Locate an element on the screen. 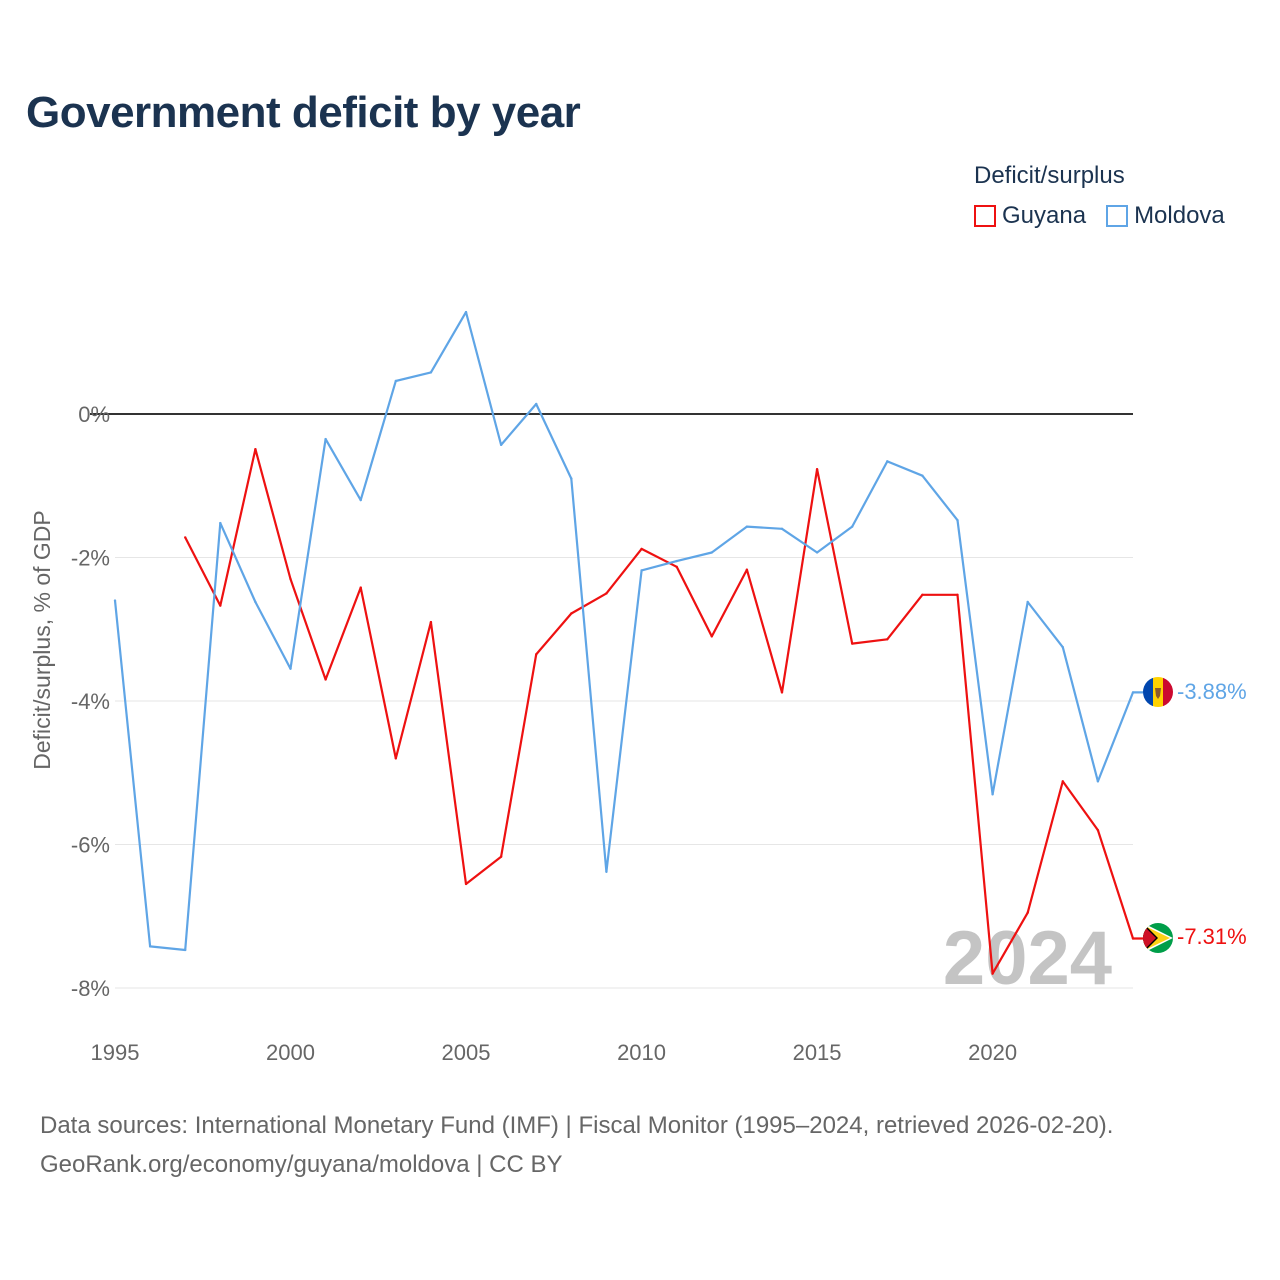  legend-swatch-guyana is located at coordinates (985, 216).